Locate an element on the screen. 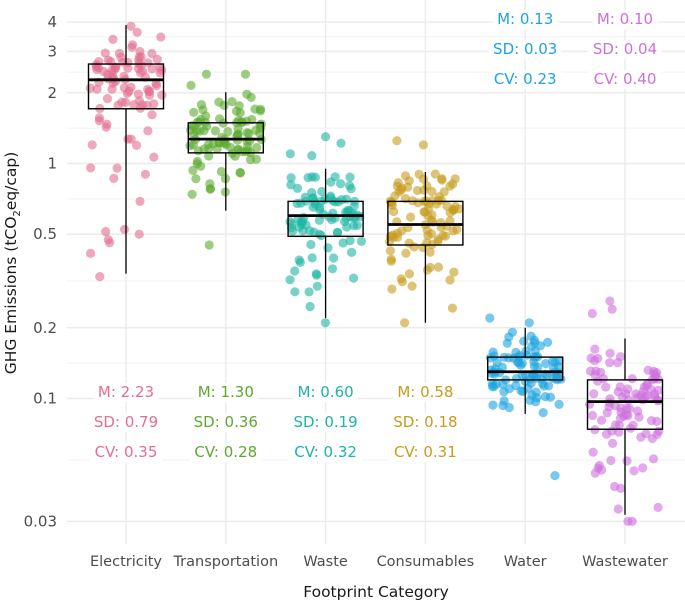 Image resolution: width=685 pixels, height=602 pixels. y-tick-label: 0.03 is located at coordinates (40, 521).